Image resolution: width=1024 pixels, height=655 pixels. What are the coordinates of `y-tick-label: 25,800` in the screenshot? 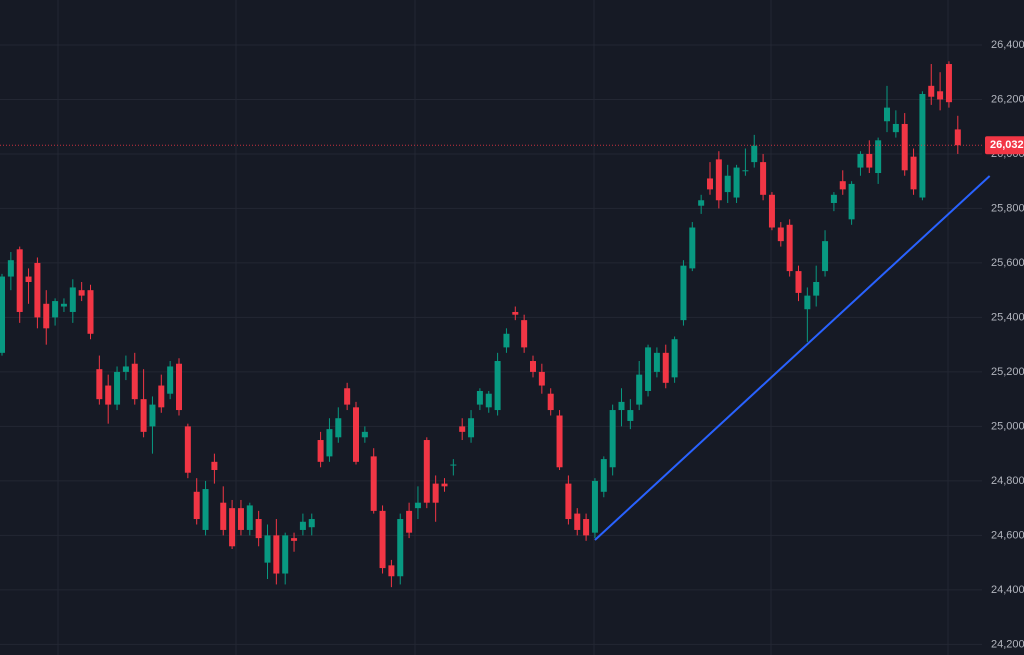 It's located at (1007, 208).